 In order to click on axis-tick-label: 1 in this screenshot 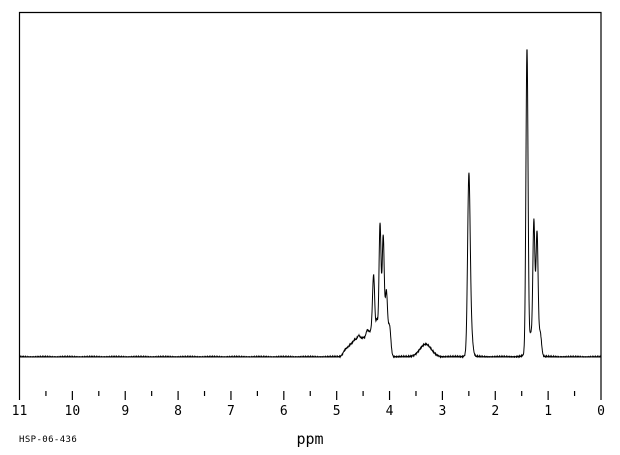, I will do `click(548, 411)`.